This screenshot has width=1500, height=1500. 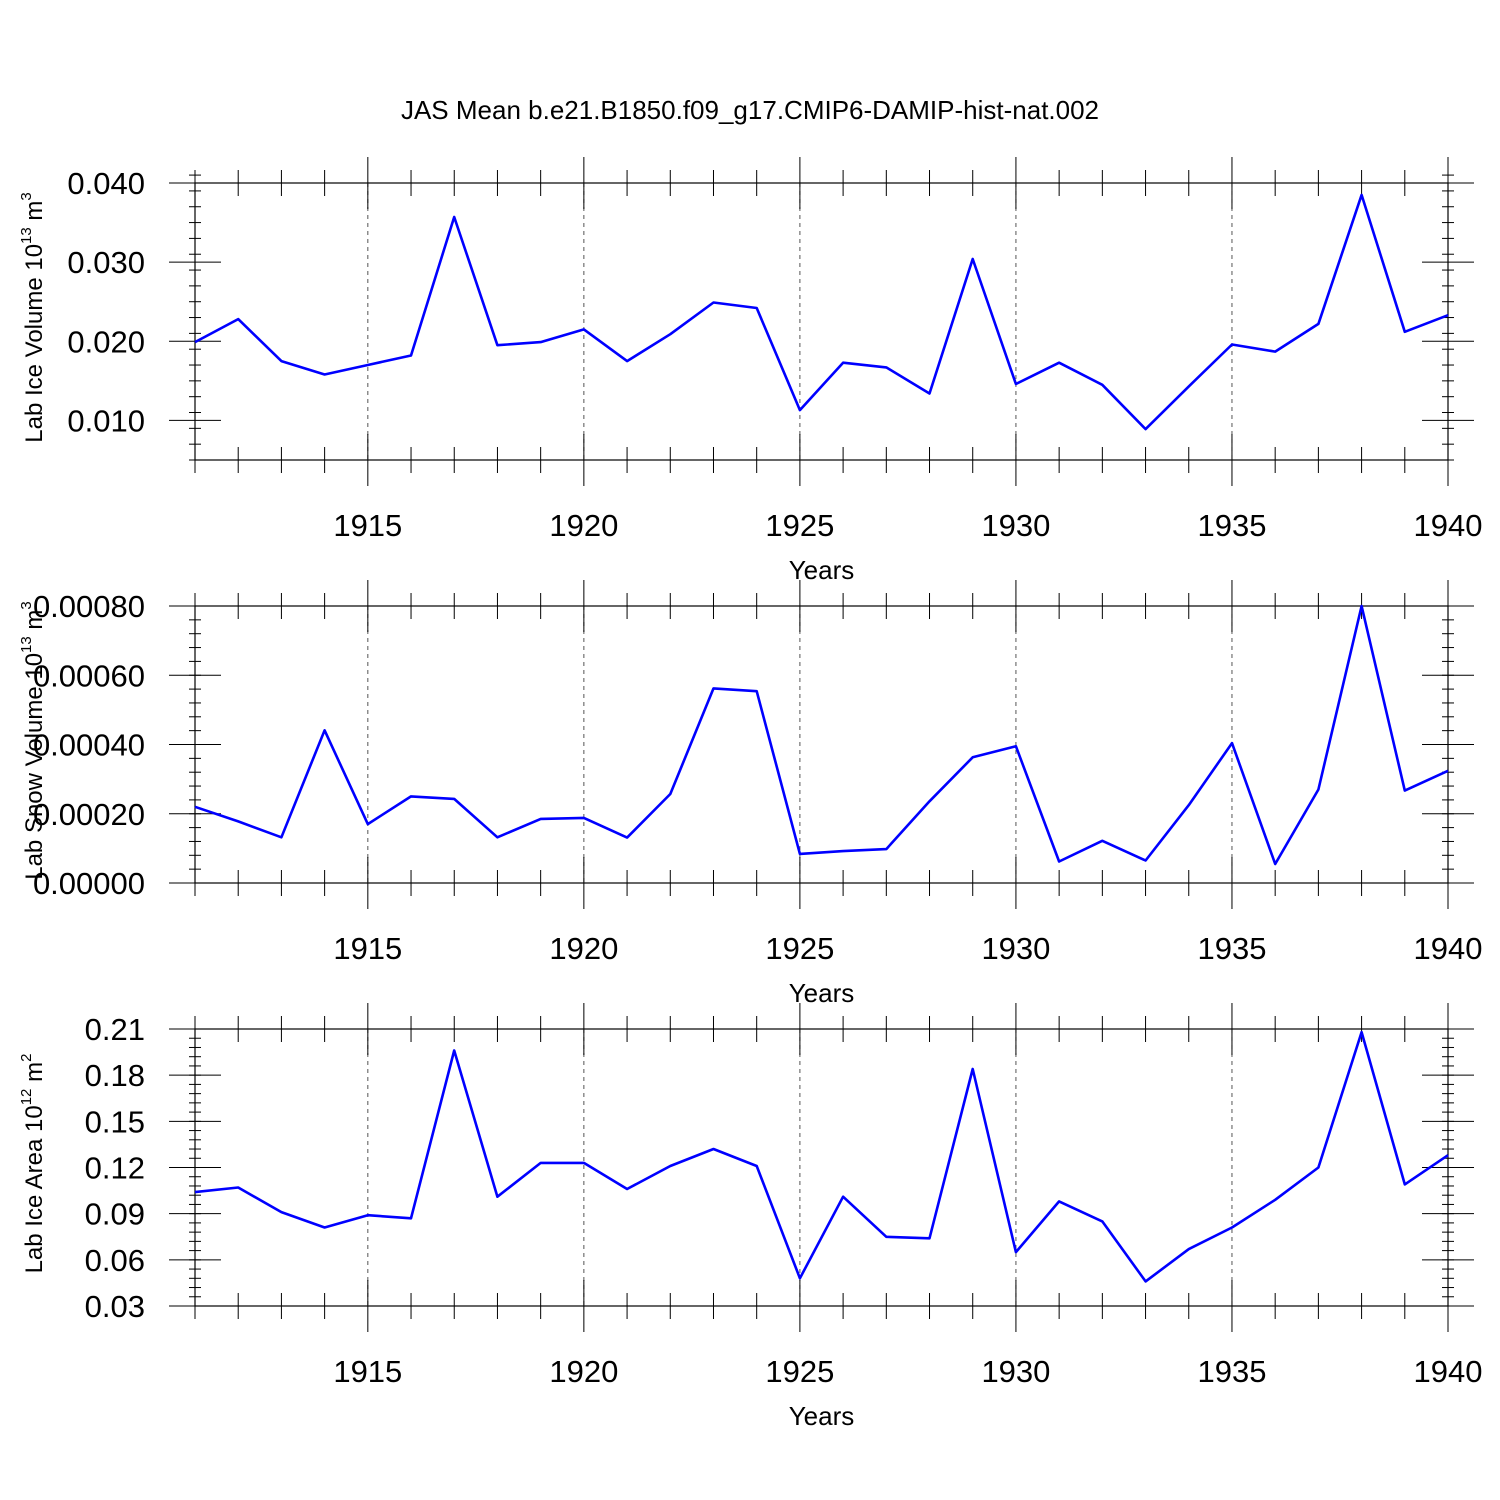 What do you see at coordinates (106, 183) in the screenshot?
I see `y-tick-label: 0.040` at bounding box center [106, 183].